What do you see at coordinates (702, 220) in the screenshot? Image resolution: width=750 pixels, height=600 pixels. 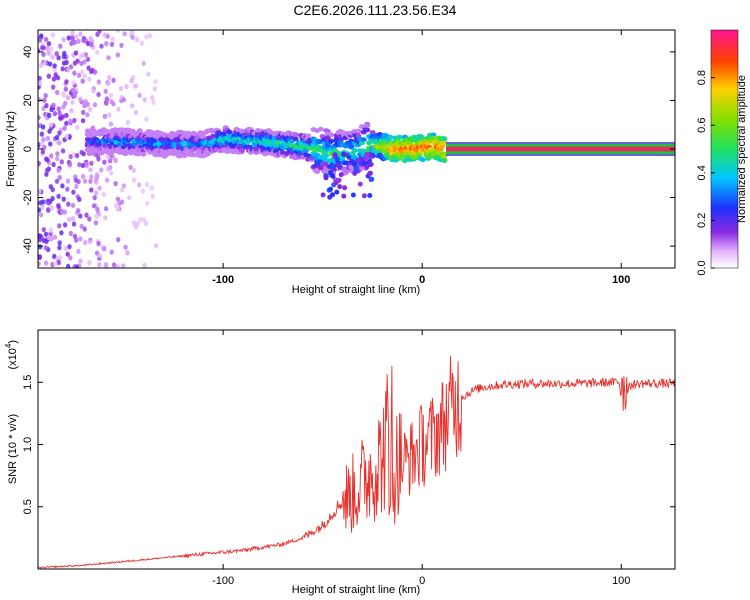 I see `colorbar-tick-label: 0.2` at bounding box center [702, 220].